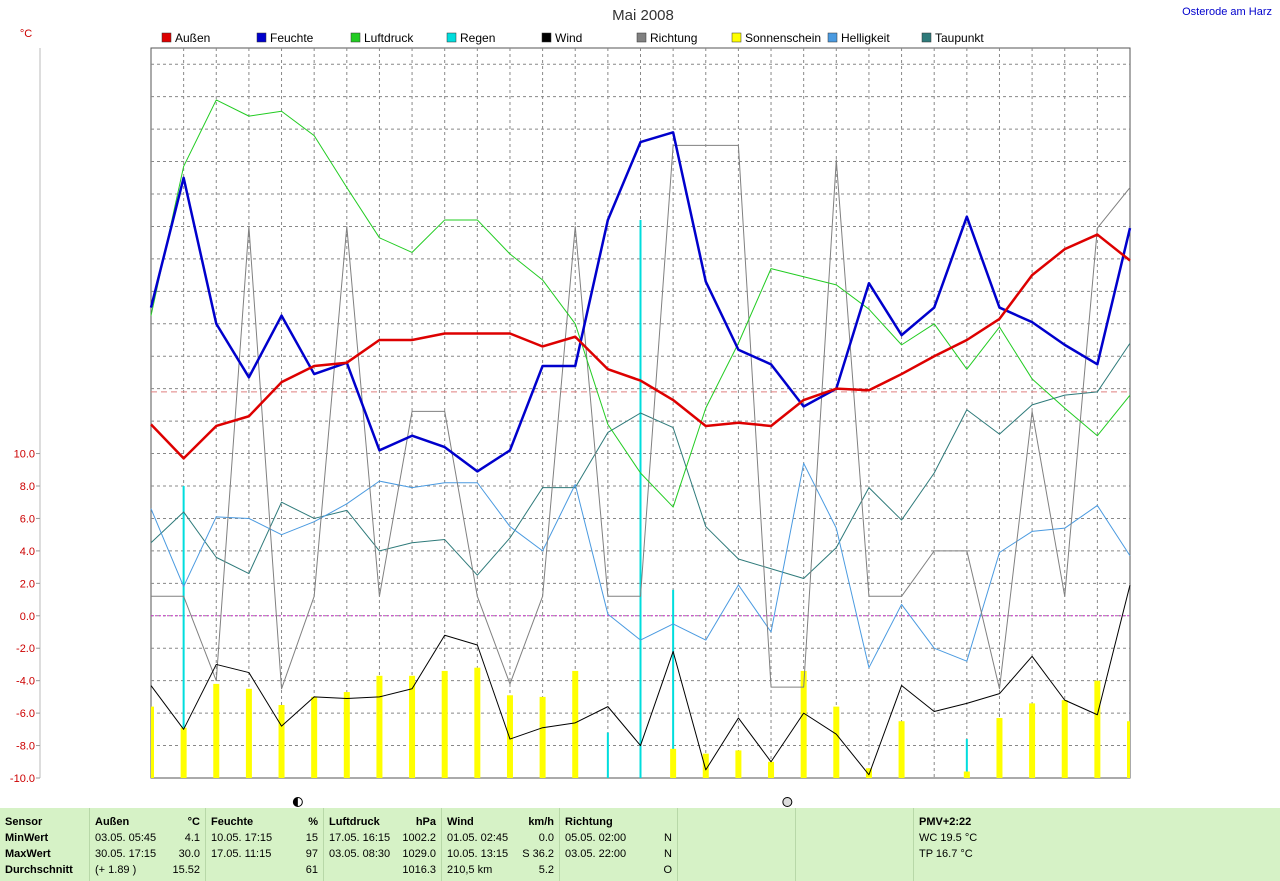  I want to click on y-tick-label: 8.0, so click(27, 487).